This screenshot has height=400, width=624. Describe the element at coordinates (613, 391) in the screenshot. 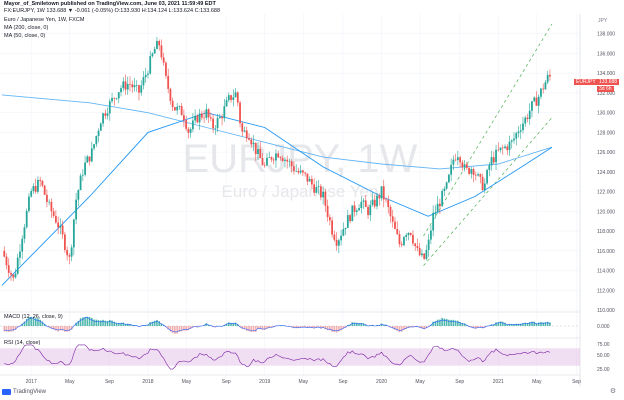

I see `settings-gear-icon: ⚙` at that location.